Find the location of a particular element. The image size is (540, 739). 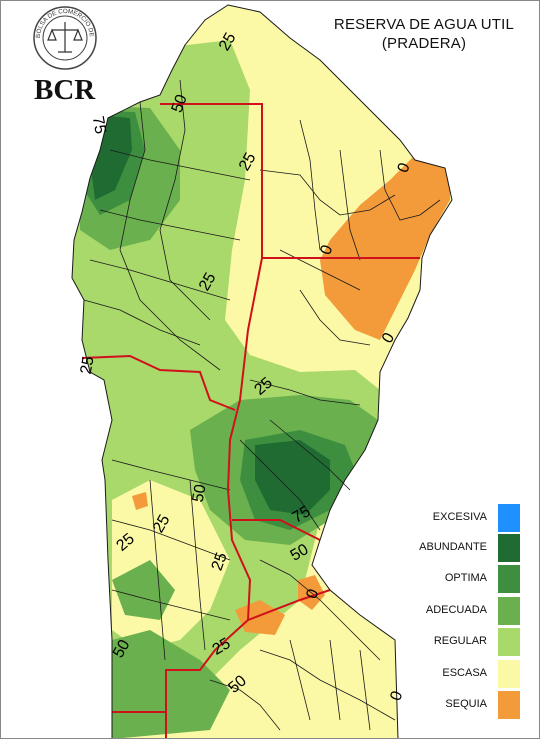

legend-label: REGULAR is located at coordinates (460, 641).